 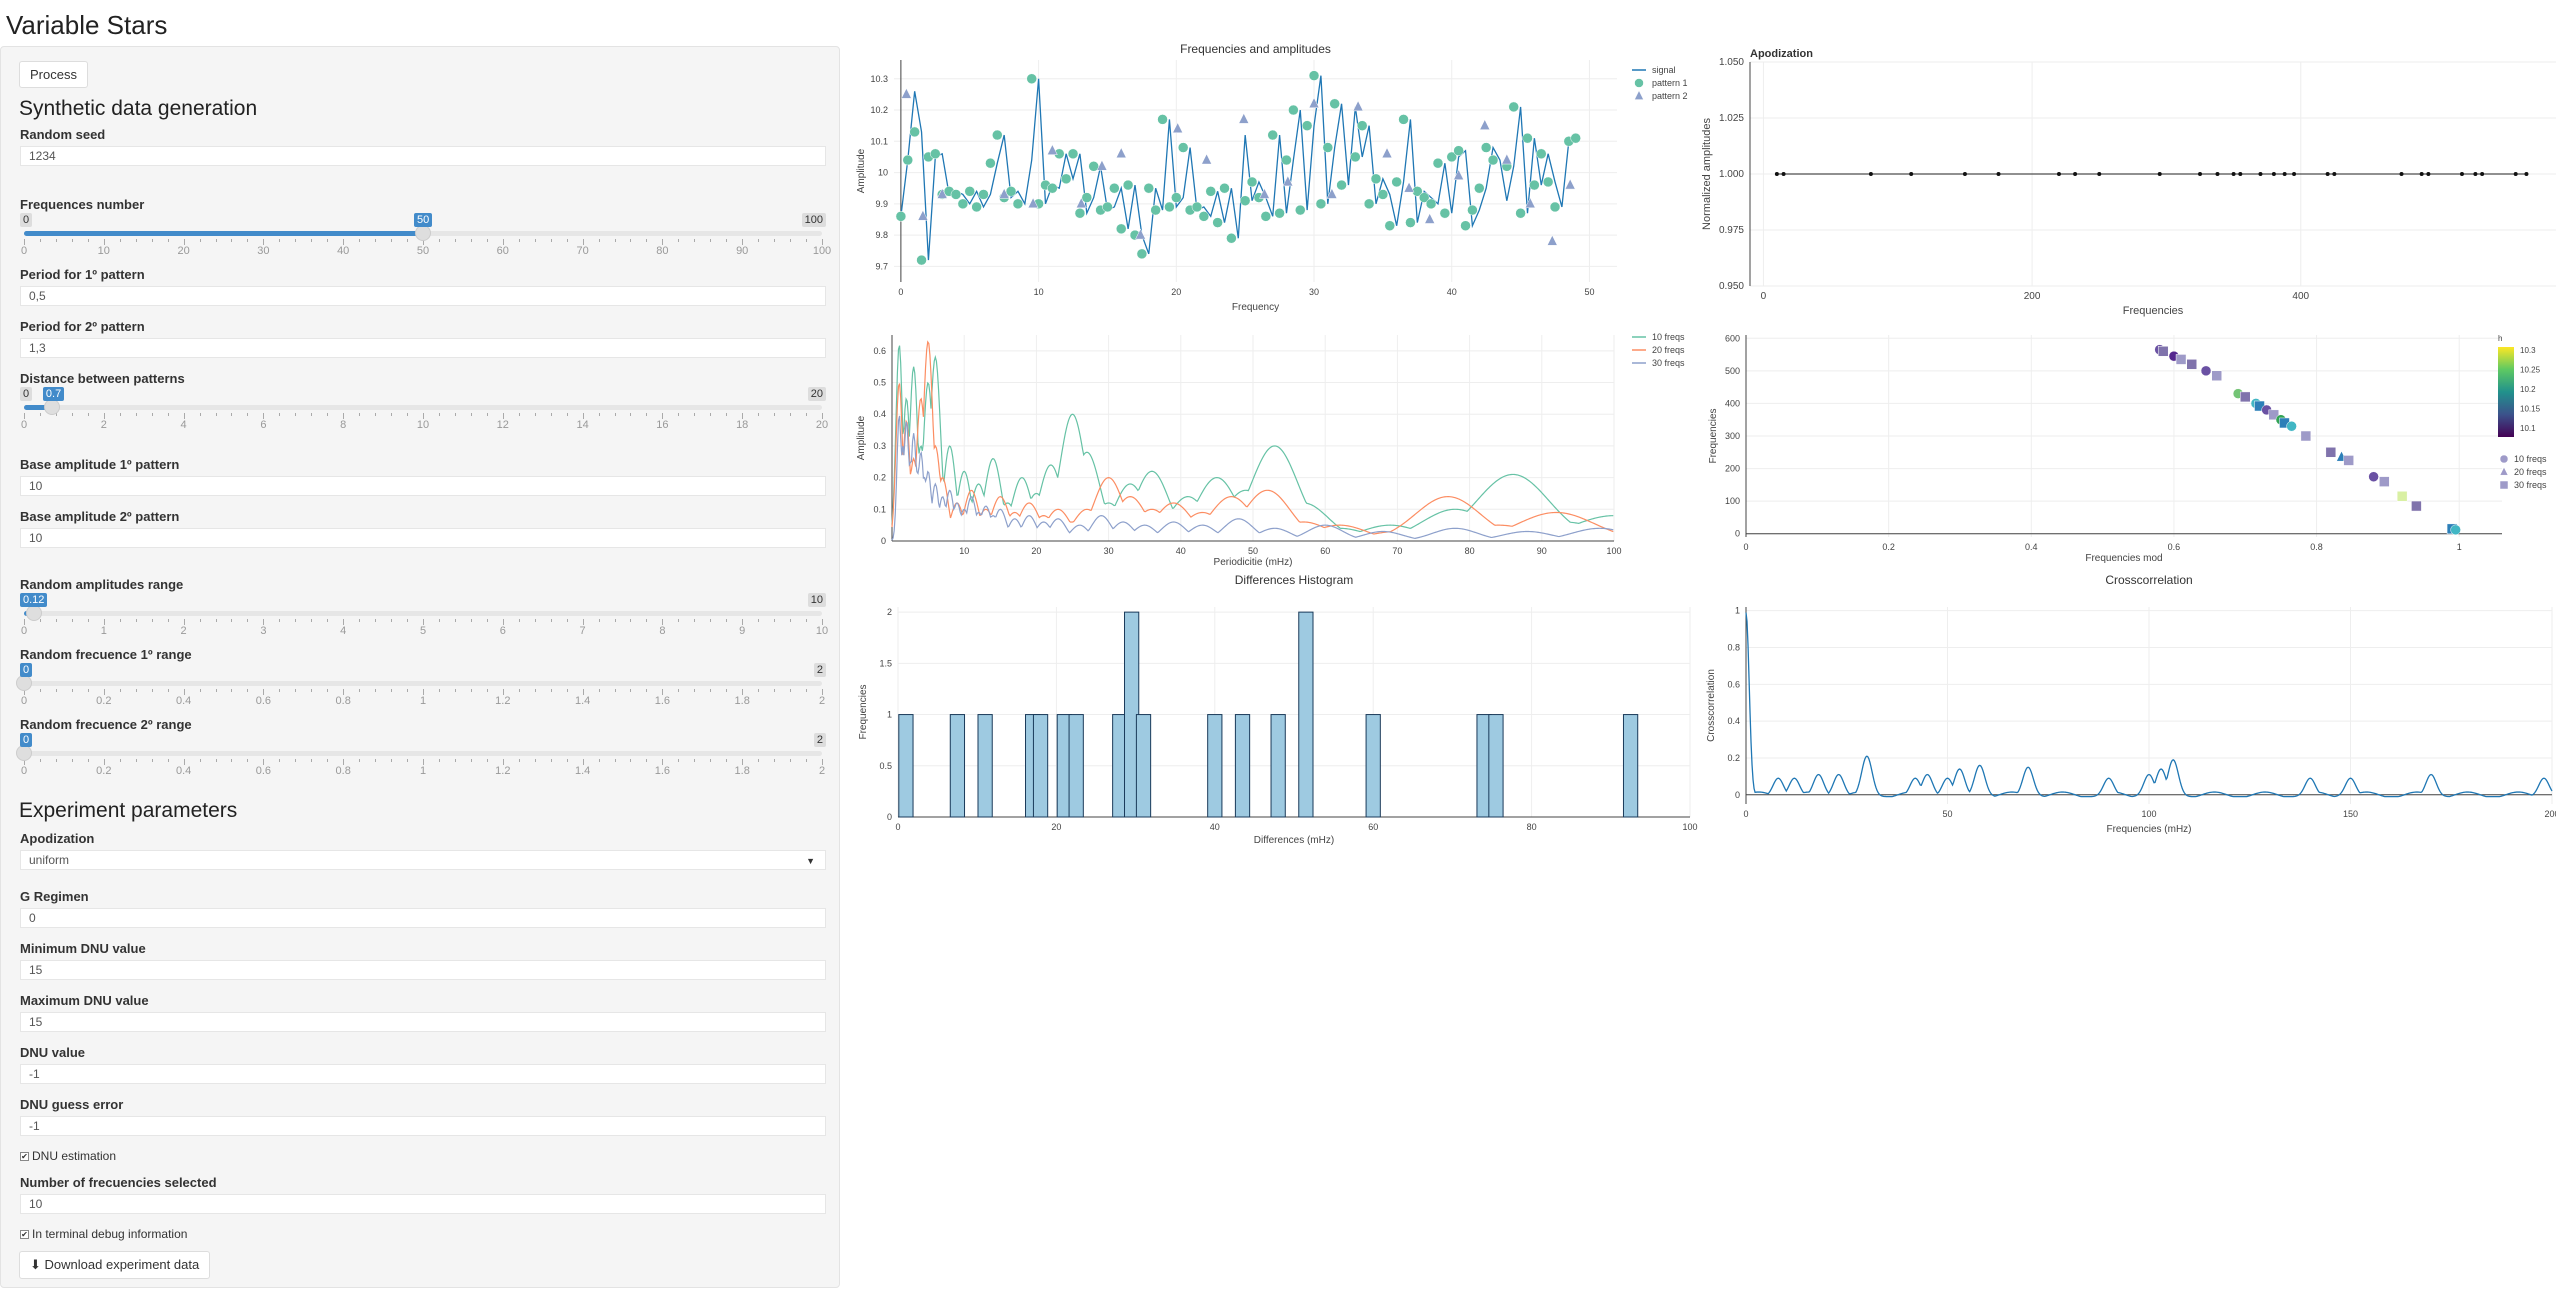 I want to click on periodicity-line, so click(x=1252, y=478).